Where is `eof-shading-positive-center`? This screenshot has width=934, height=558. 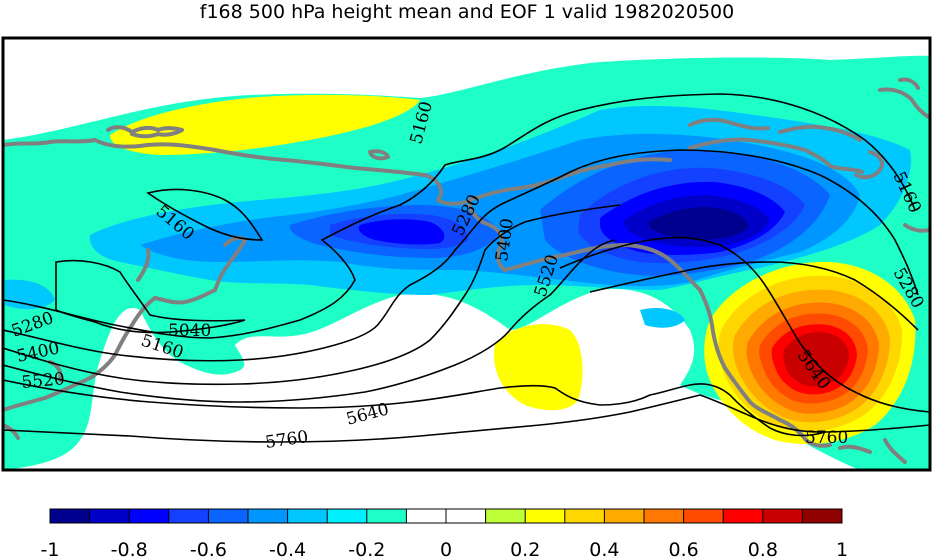 eof-shading-positive-center is located at coordinates (538, 367).